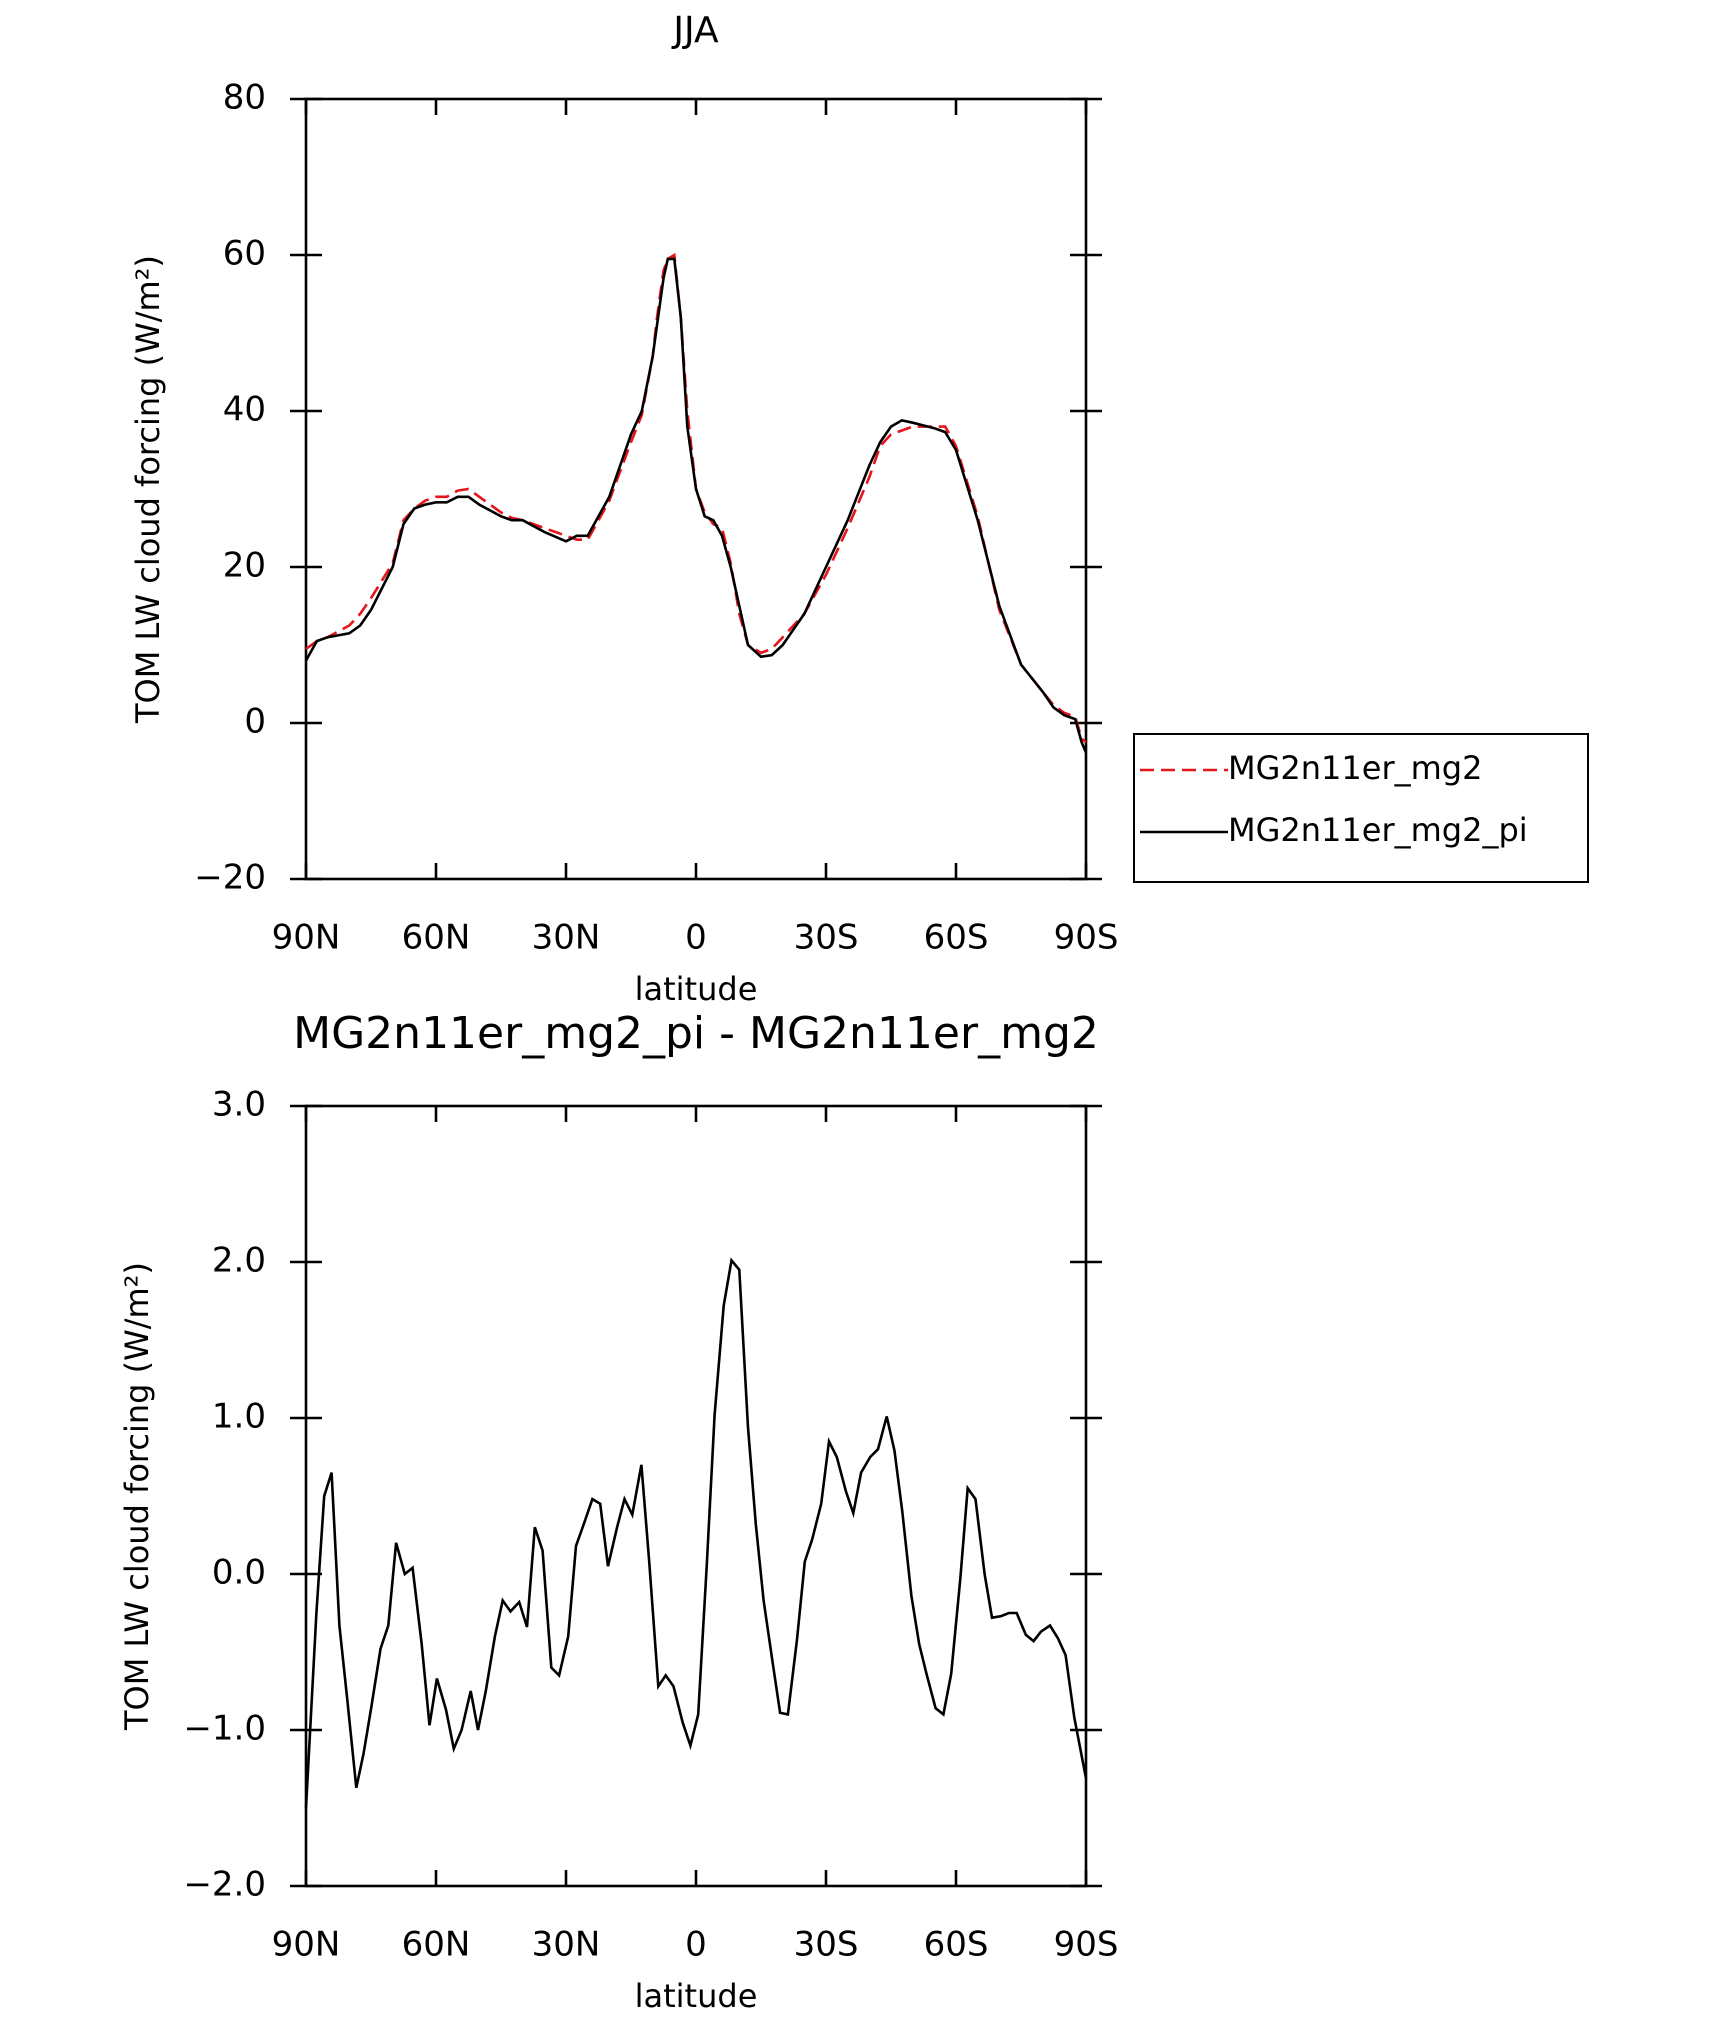 Image resolution: width=1710 pixels, height=2021 pixels. Describe the element at coordinates (696, 1033) in the screenshot. I see `chart-title: MG2n11er_mg2_pi - MG2n11er_mg2` at that location.